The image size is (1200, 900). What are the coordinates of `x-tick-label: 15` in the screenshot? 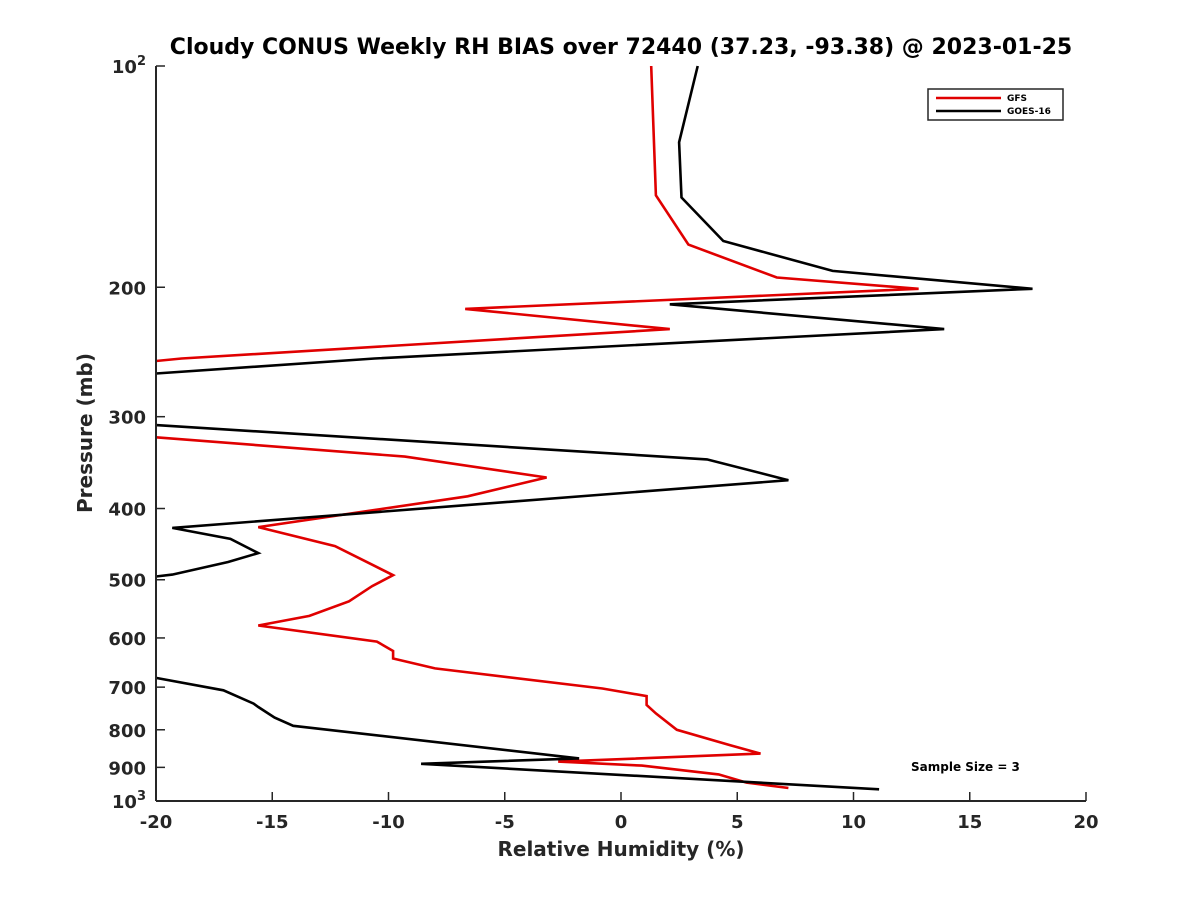 It's located at (969, 822).